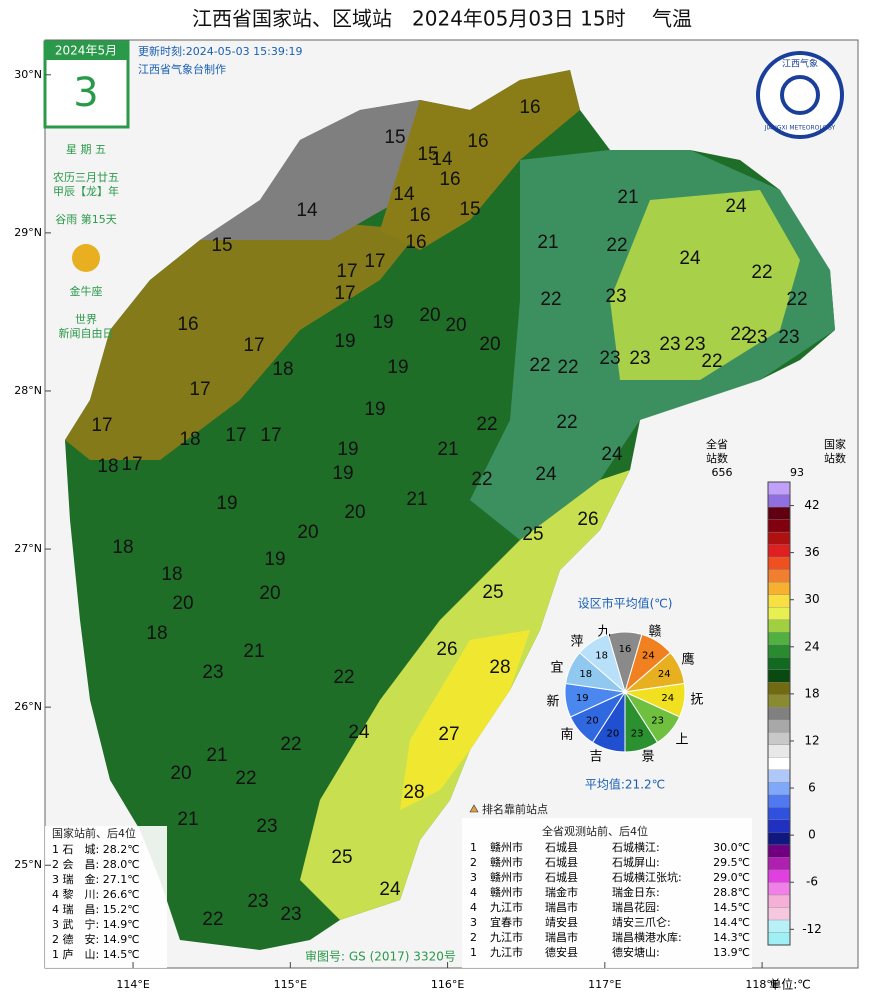 Image resolution: width=884 pixels, height=1004 pixels. What do you see at coordinates (220, 51) in the screenshot?
I see `update-time: 更新时刻:2024-05-03 15:39:19` at bounding box center [220, 51].